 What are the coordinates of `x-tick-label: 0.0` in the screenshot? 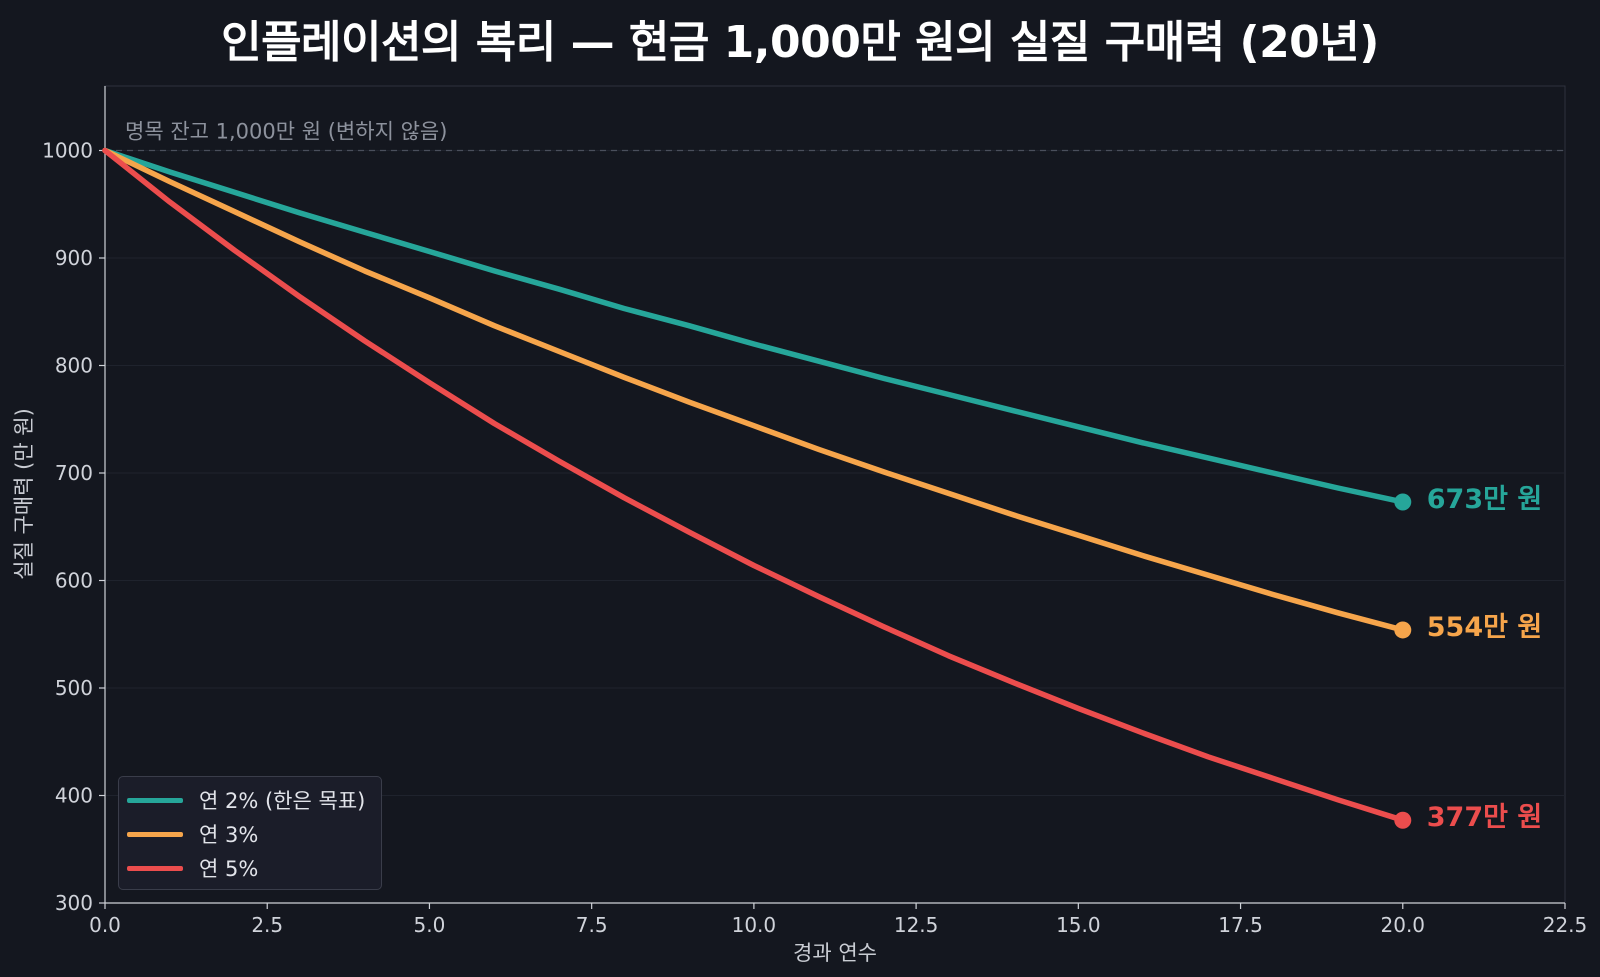 It's located at (105, 925).